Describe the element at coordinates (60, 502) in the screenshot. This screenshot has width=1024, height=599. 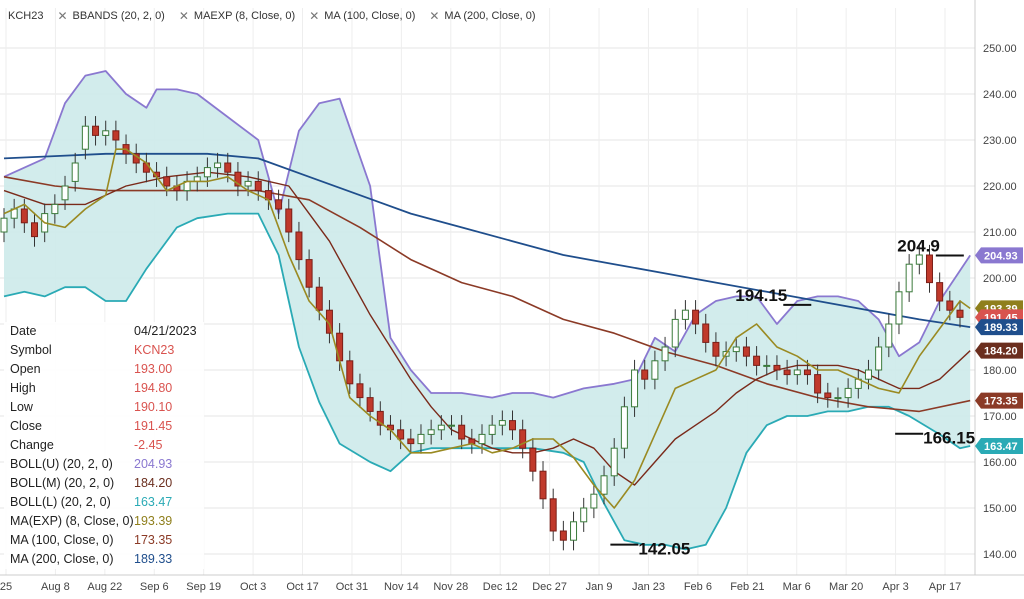
I see `info-label: BOLL(L) (20, 2, 0)` at that location.